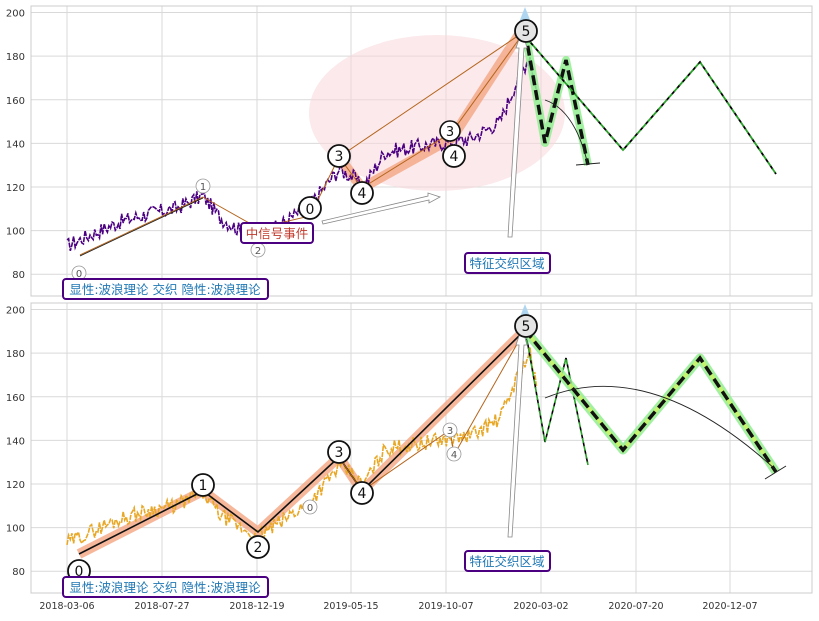 Image resolution: width=819 pixels, height=621 pixels. I want to click on top-marker-1-small: 1, so click(203, 186).